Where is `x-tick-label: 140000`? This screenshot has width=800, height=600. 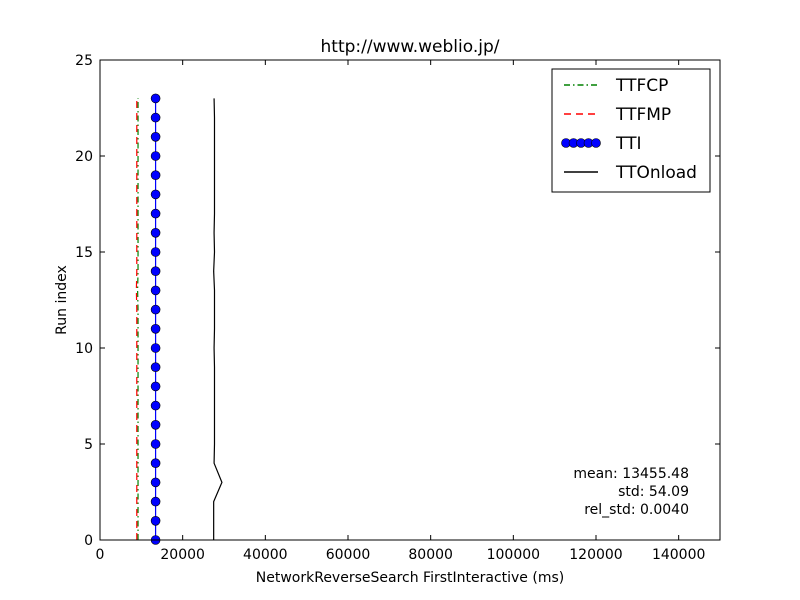 x-tick-label: 140000 is located at coordinates (678, 555).